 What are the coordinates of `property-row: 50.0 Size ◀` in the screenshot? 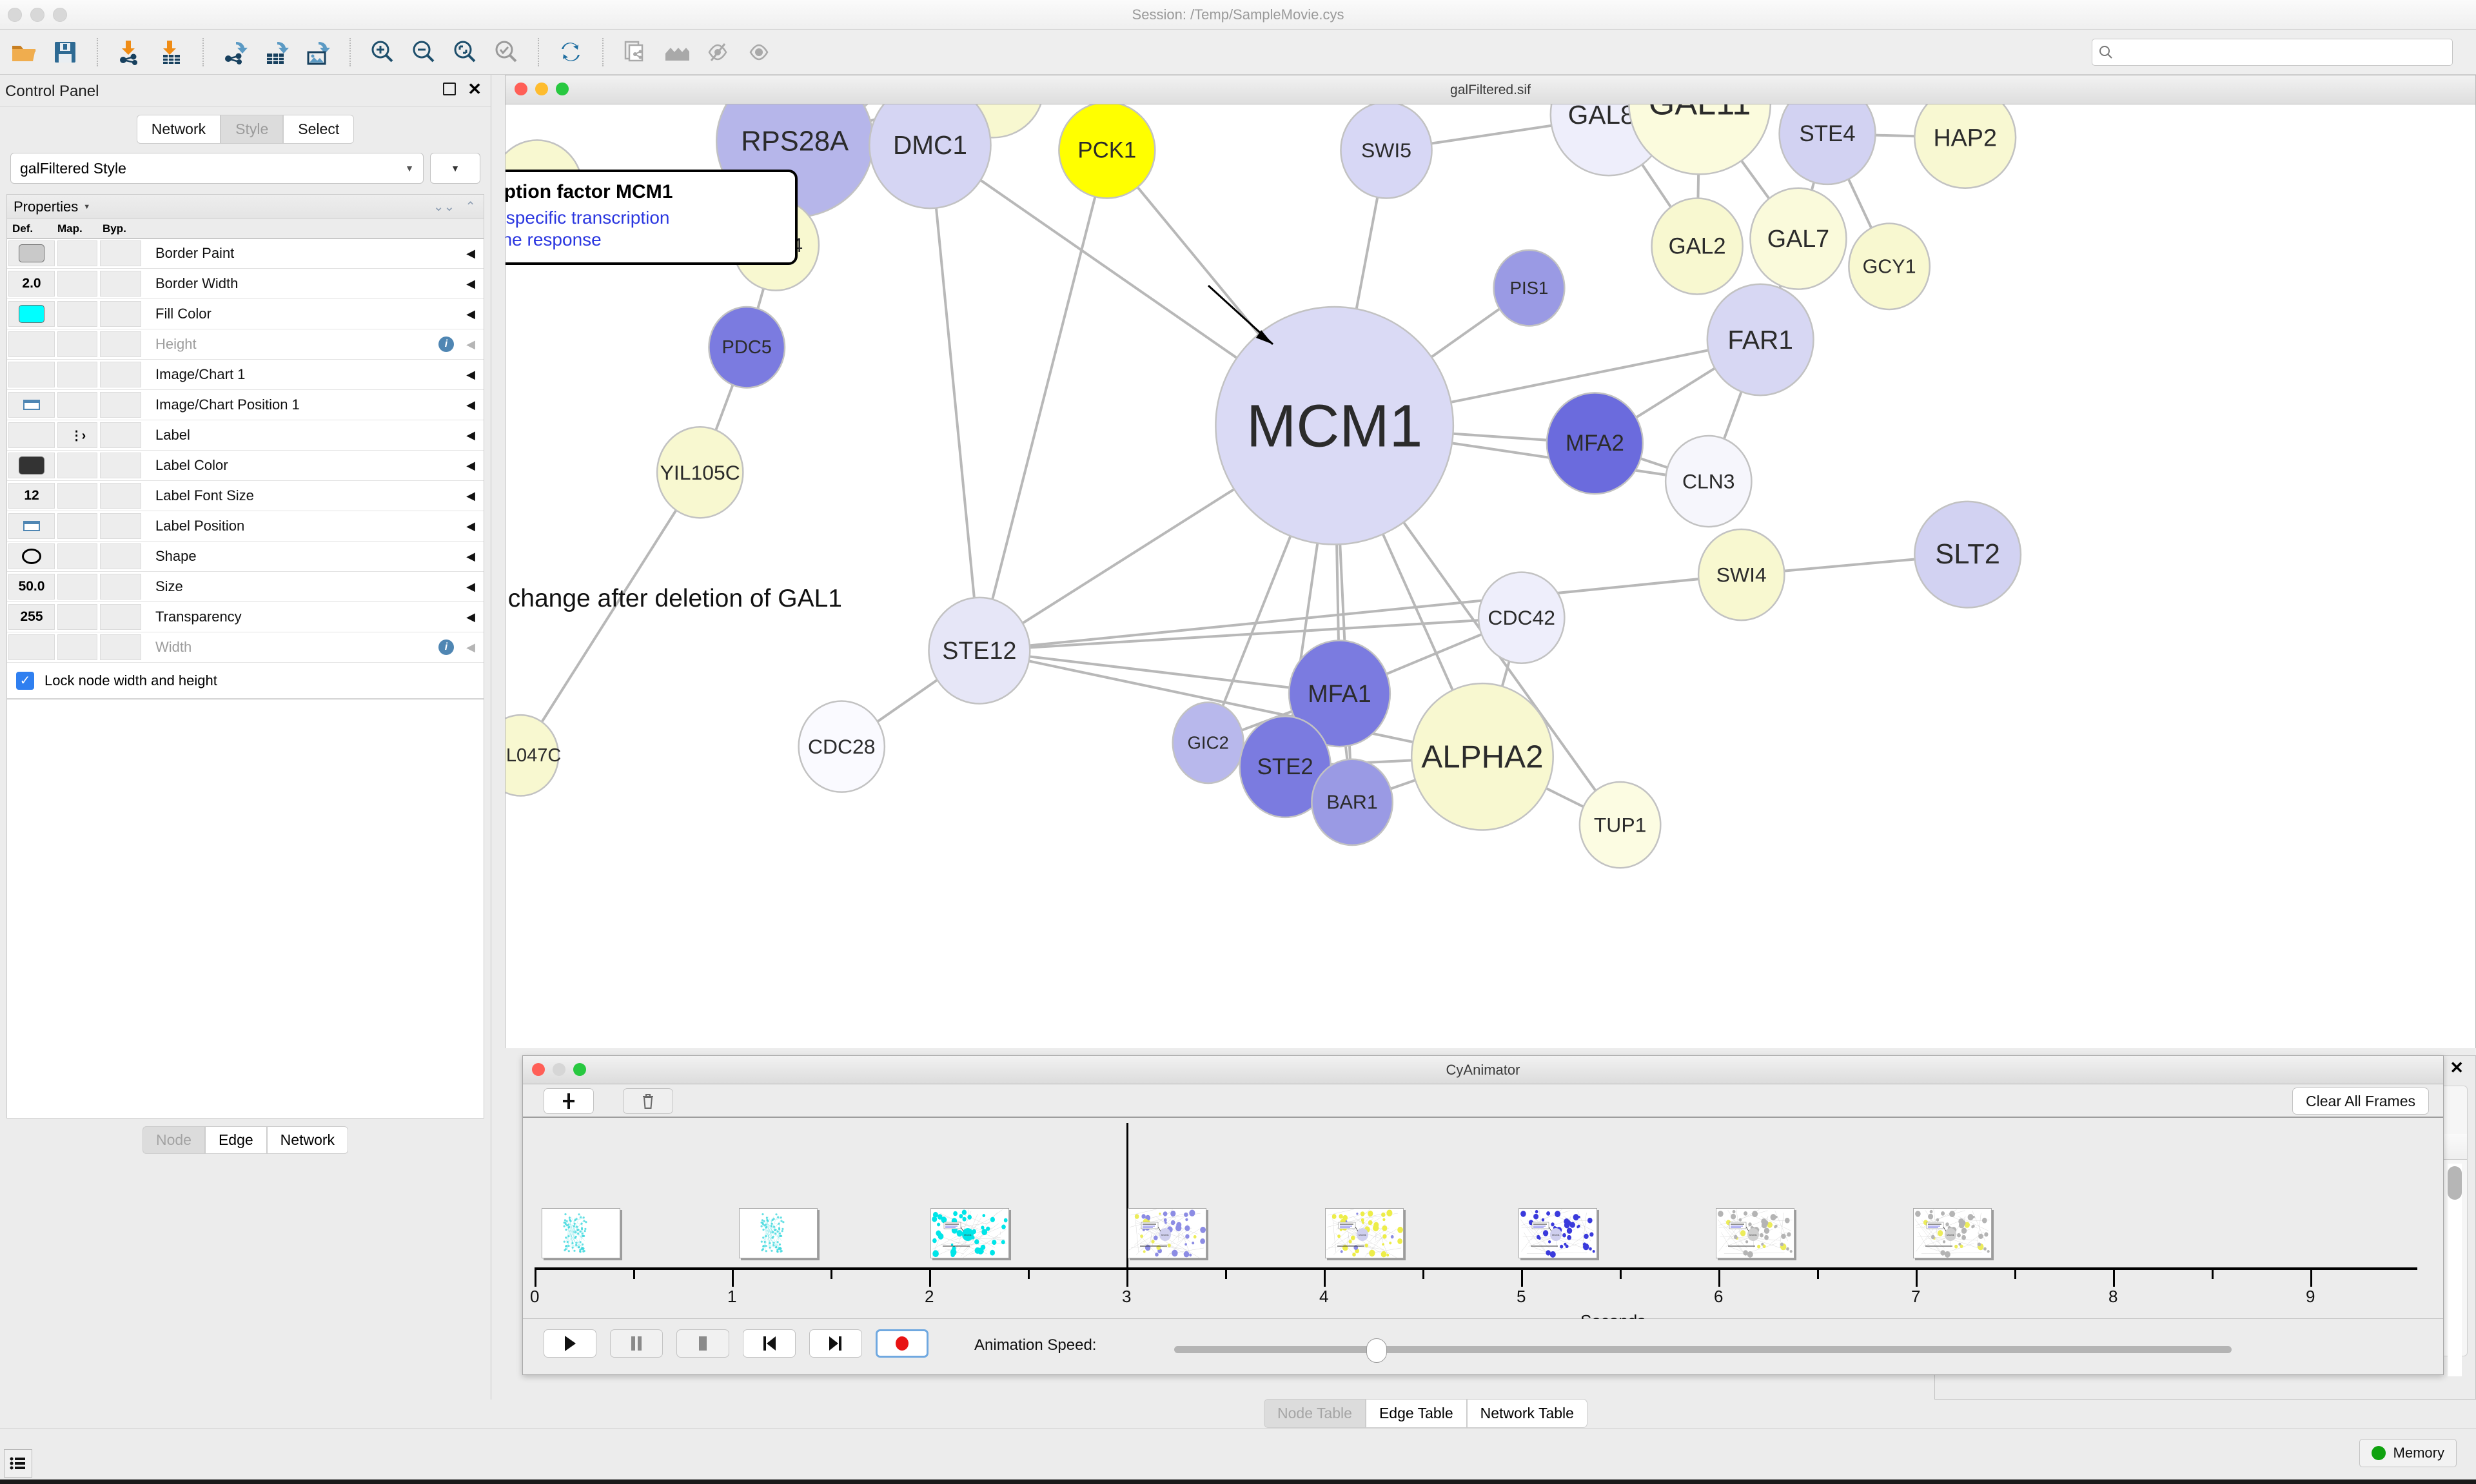 It's located at (245, 587).